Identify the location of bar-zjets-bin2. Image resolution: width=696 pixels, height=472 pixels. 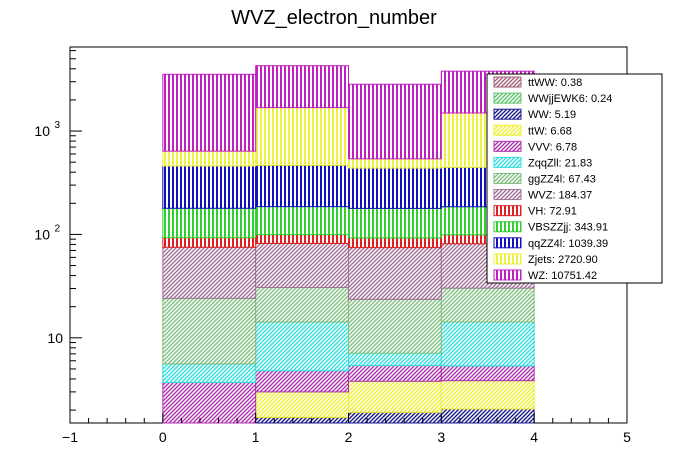
(395, 163).